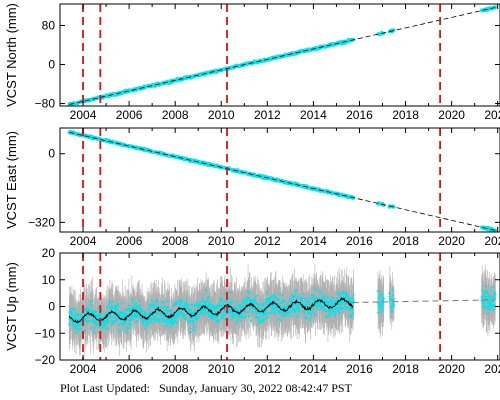  I want to click on y-tick-label: 0, so click(51, 154).